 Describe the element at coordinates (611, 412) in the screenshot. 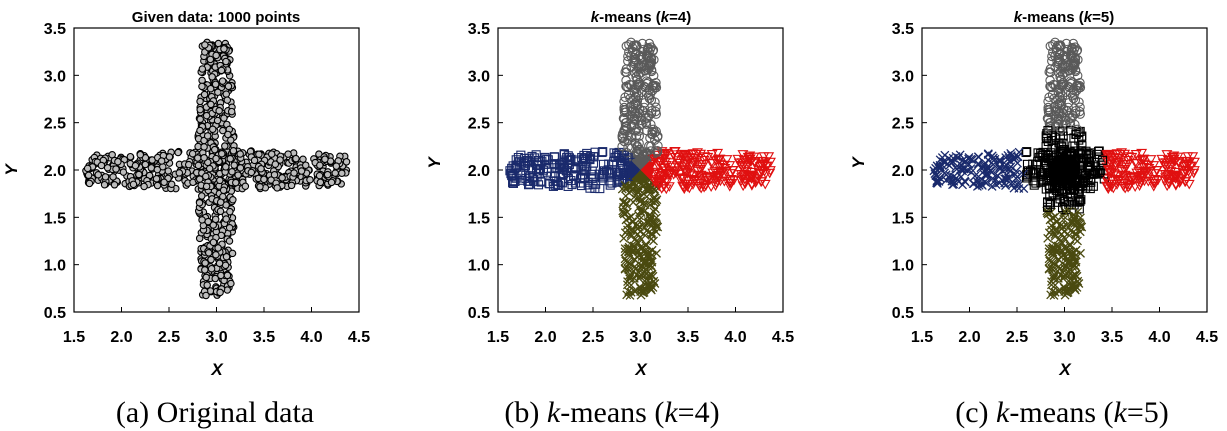

I see `panel-caption: (b) k-means (k=4)` at that location.